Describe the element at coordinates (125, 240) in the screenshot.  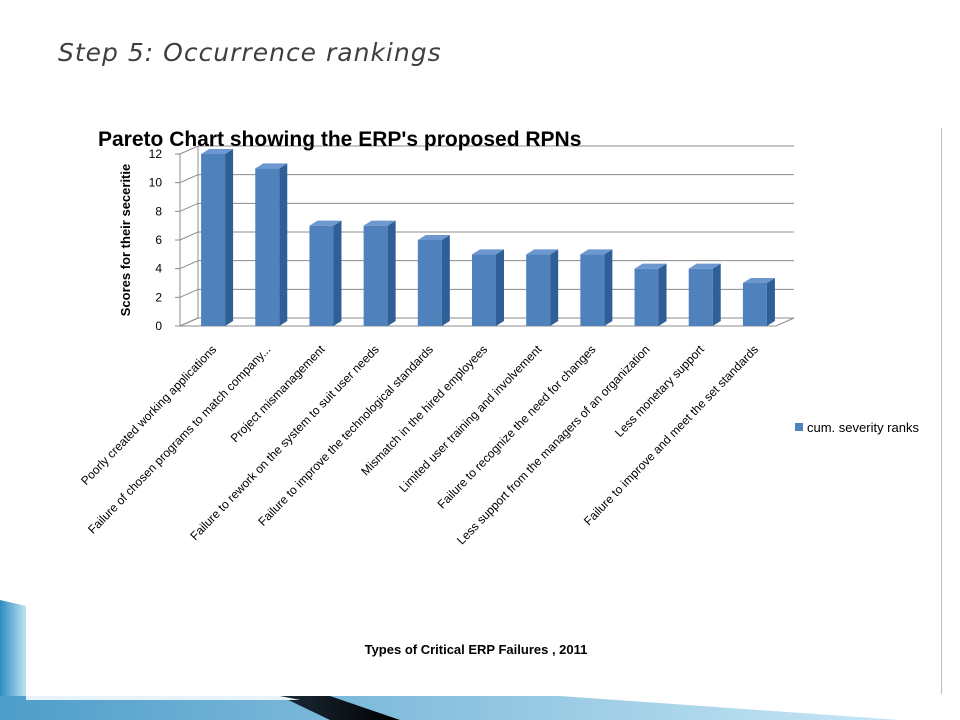
I see `y-axis-label: Scores for their seceritie` at that location.